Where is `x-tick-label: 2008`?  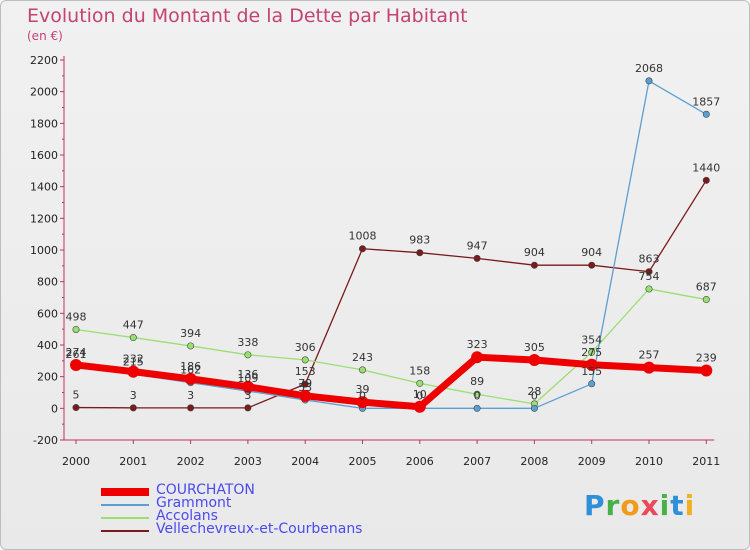
x-tick-label: 2008 is located at coordinates (534, 461).